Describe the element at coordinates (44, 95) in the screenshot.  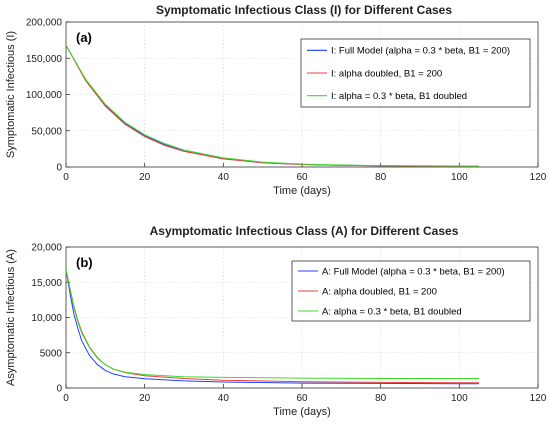
I see `chart-0-ytick-label: 100,000` at that location.